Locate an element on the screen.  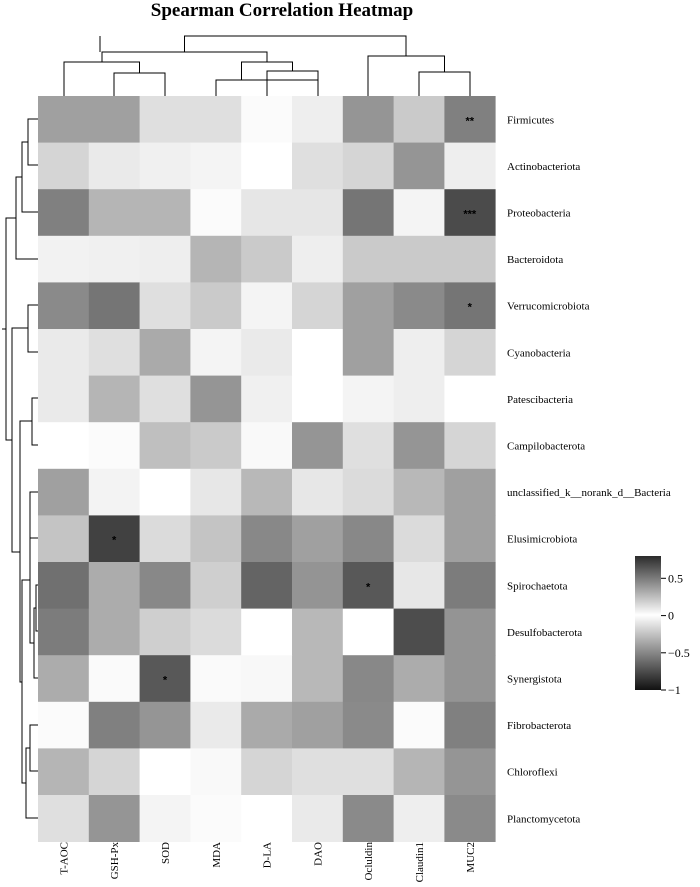
row-label: Bacteroidota is located at coordinates (535, 260).